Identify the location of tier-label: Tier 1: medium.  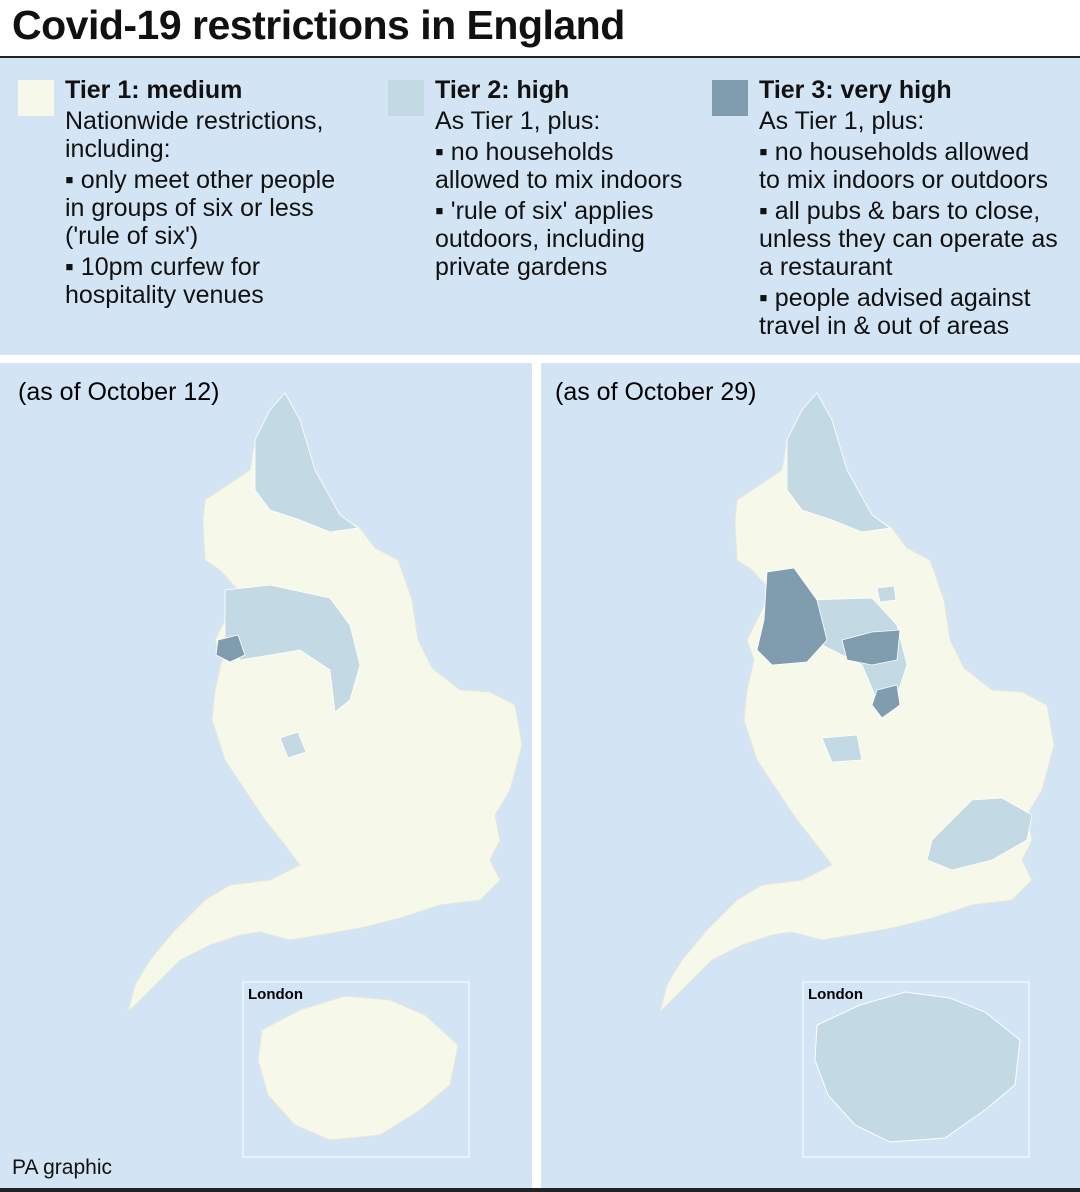
(154, 90).